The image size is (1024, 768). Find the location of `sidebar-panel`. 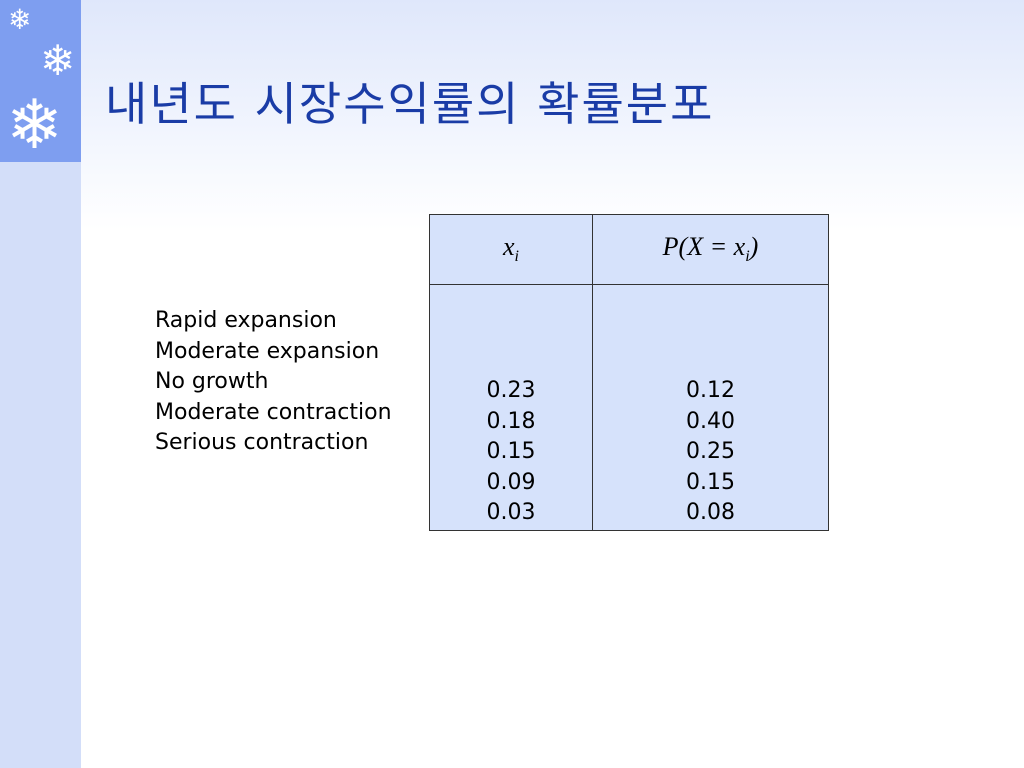

sidebar-panel is located at coordinates (40, 465).